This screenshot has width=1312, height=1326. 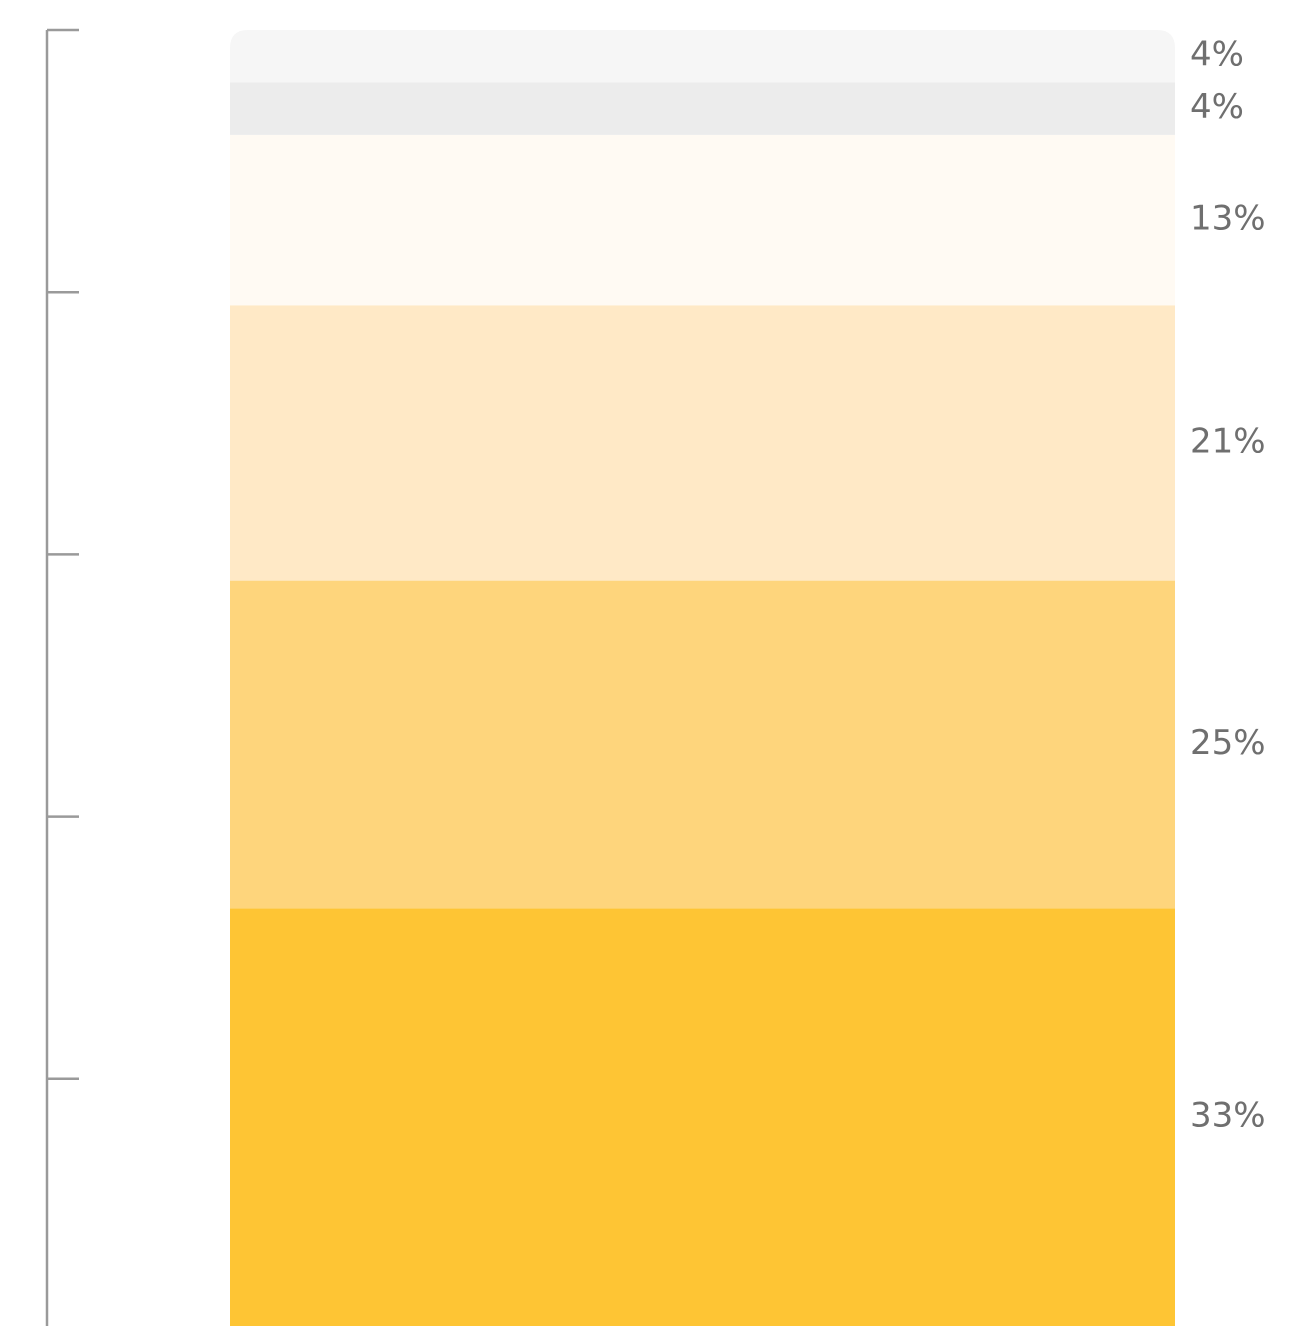 I want to click on segment-label-1: 33%, so click(x=1228, y=1116).